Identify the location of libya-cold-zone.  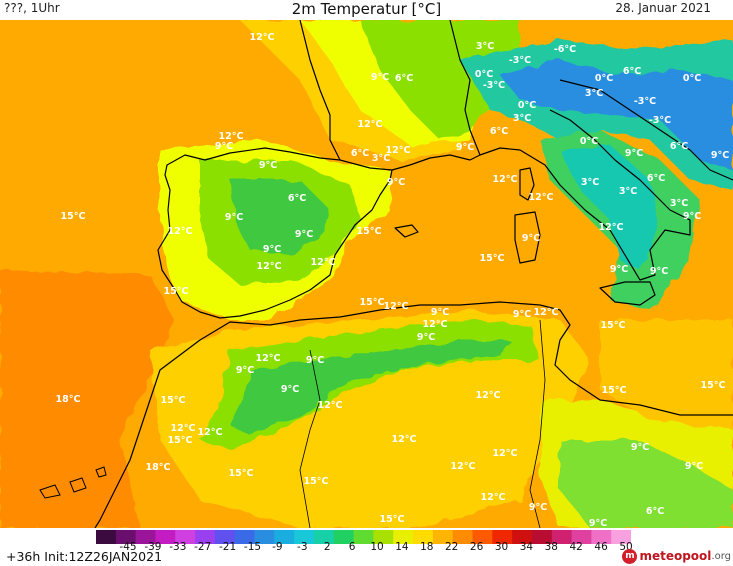
(646, 484).